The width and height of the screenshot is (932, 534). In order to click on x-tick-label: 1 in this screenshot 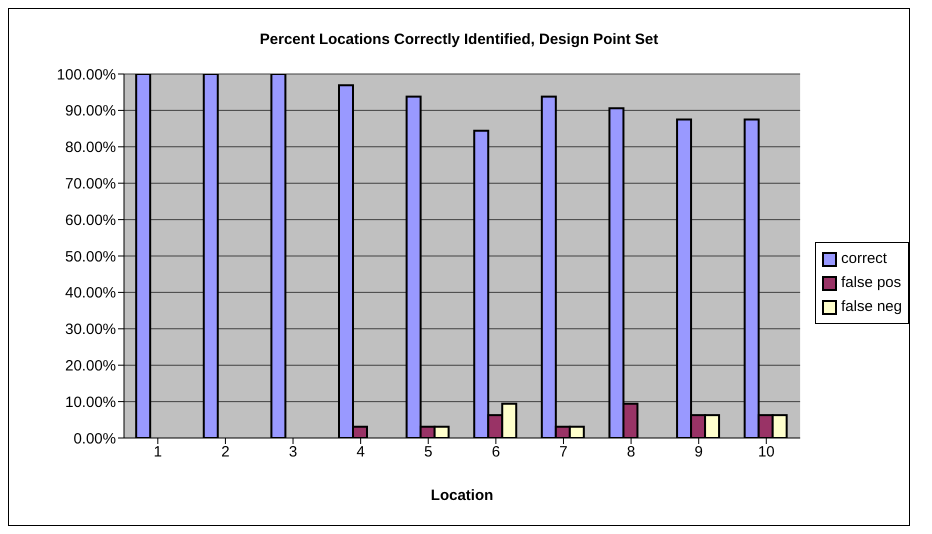, I will do `click(158, 452)`.